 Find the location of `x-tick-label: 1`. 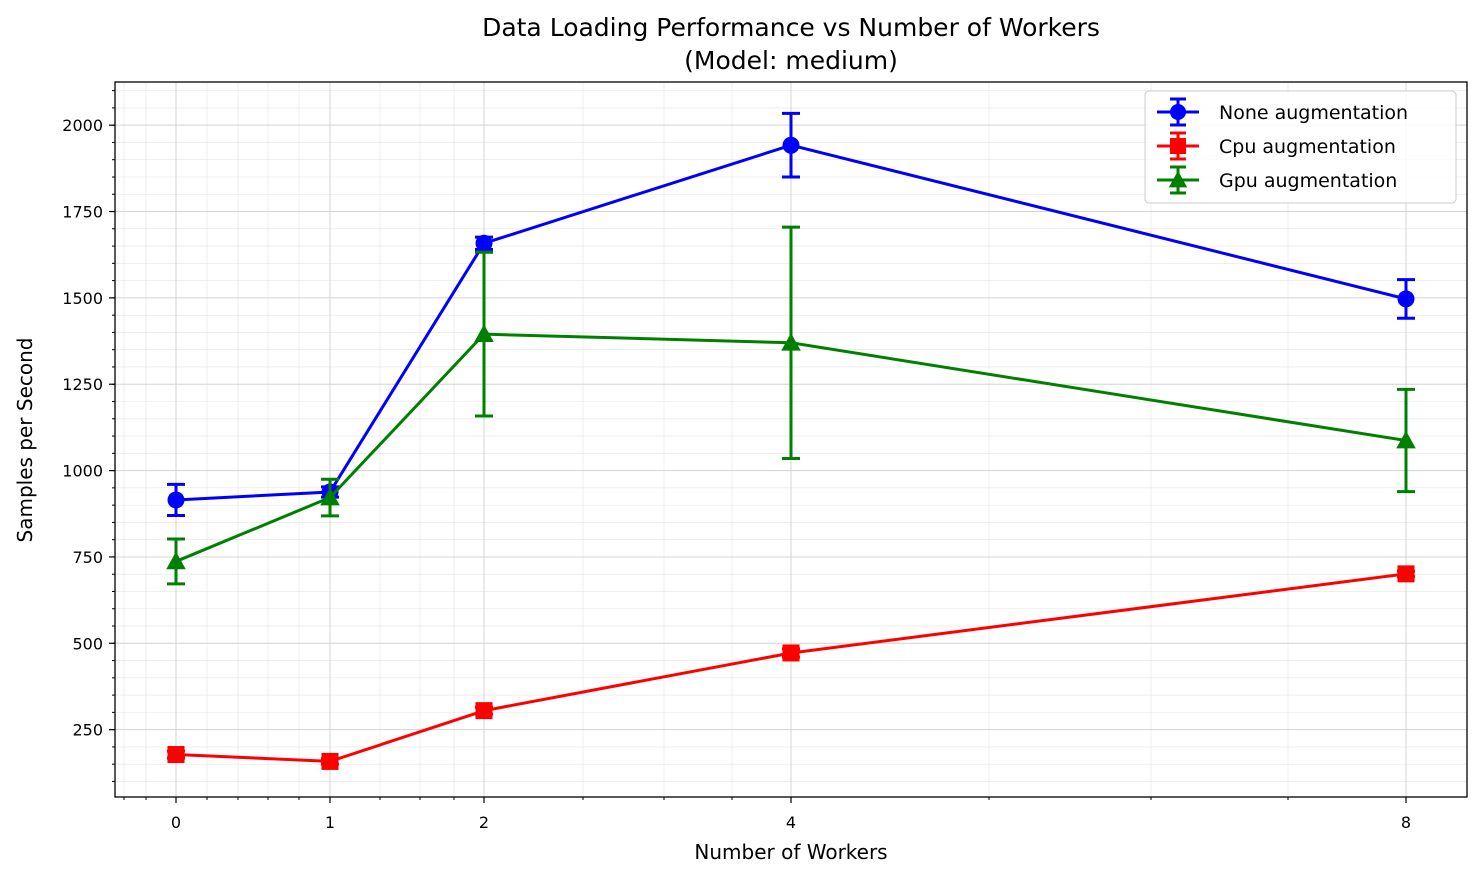

x-tick-label: 1 is located at coordinates (330, 822).